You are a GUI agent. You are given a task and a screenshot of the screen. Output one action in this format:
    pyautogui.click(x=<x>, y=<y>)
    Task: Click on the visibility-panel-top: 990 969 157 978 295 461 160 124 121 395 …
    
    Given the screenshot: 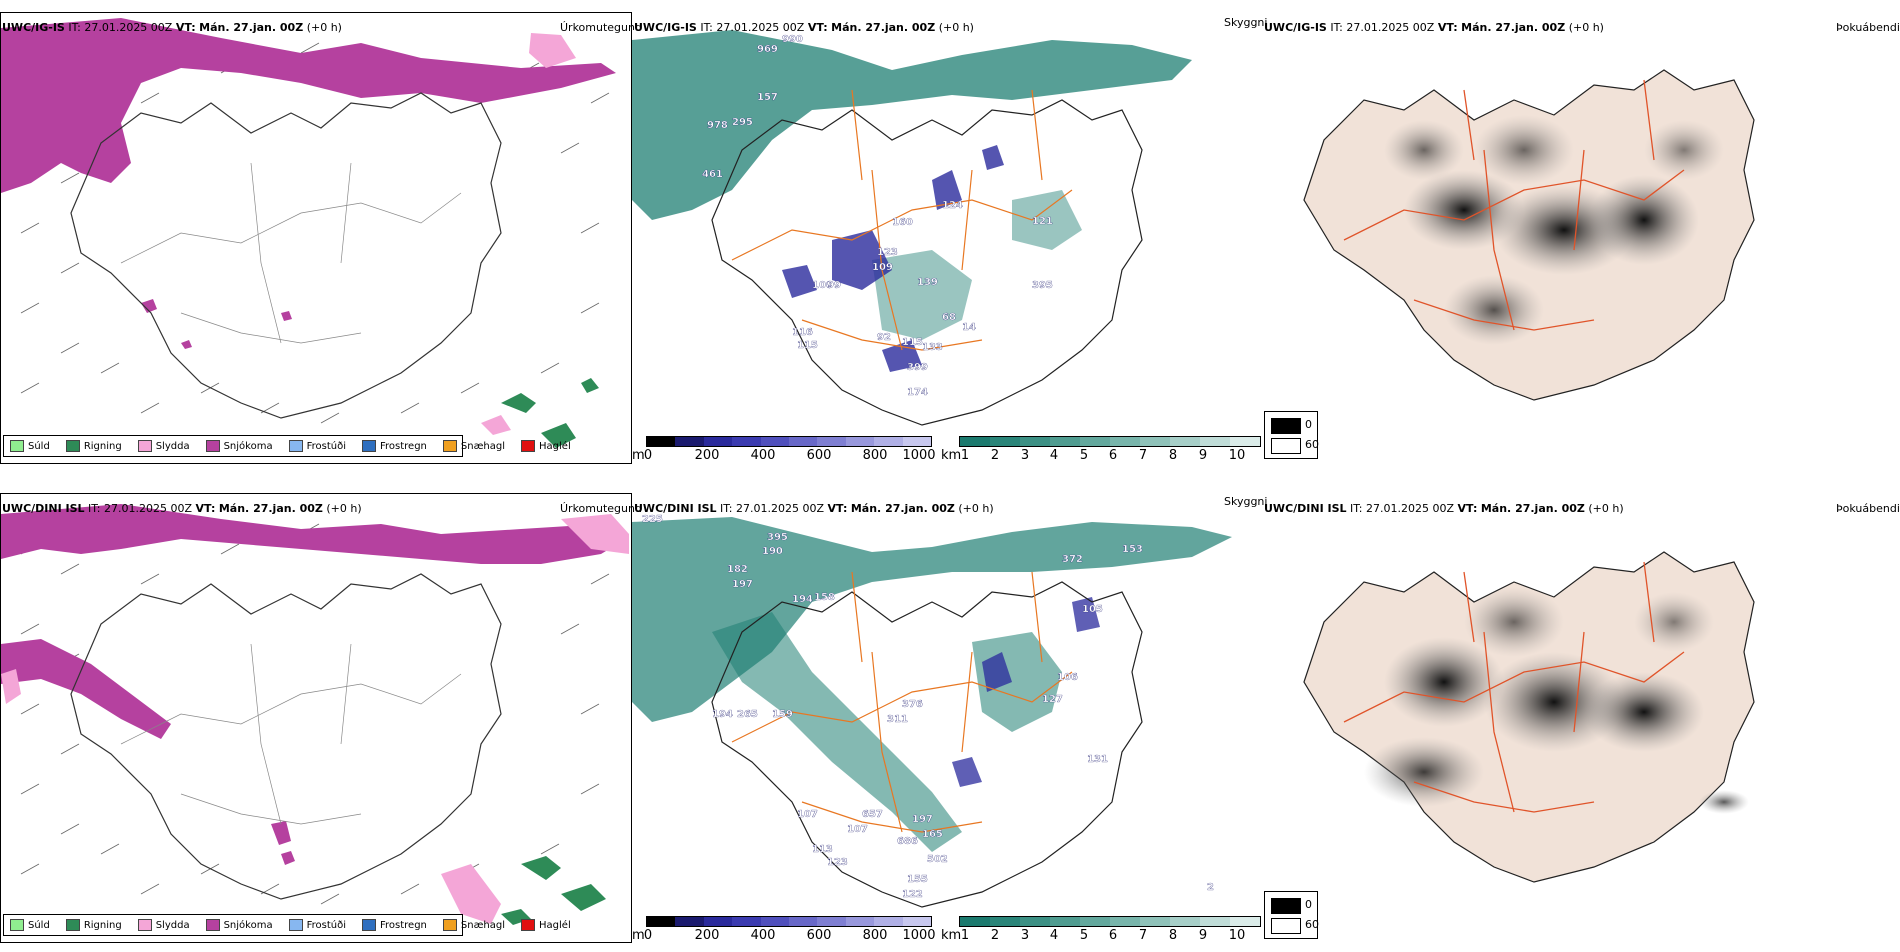 What is the action you would take?
    pyautogui.click(x=949, y=223)
    